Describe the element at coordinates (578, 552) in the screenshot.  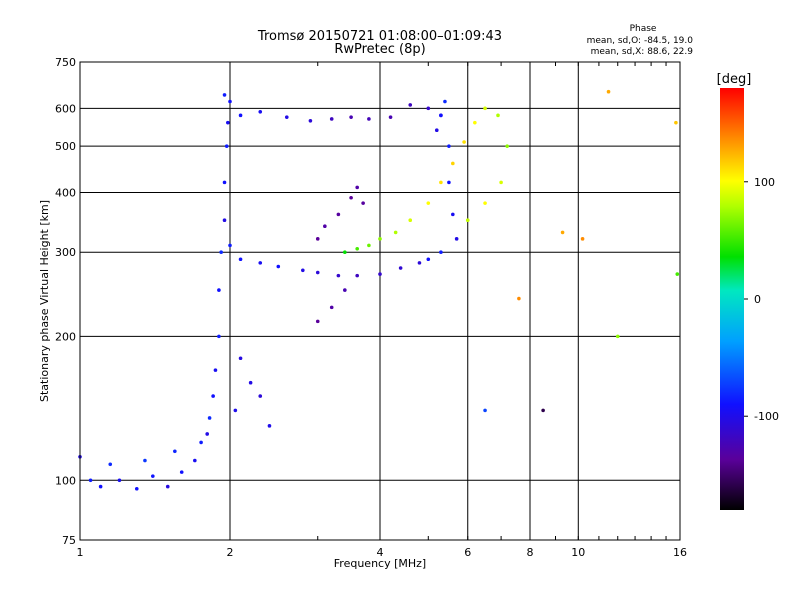
I see `x-tick-label: 10` at that location.